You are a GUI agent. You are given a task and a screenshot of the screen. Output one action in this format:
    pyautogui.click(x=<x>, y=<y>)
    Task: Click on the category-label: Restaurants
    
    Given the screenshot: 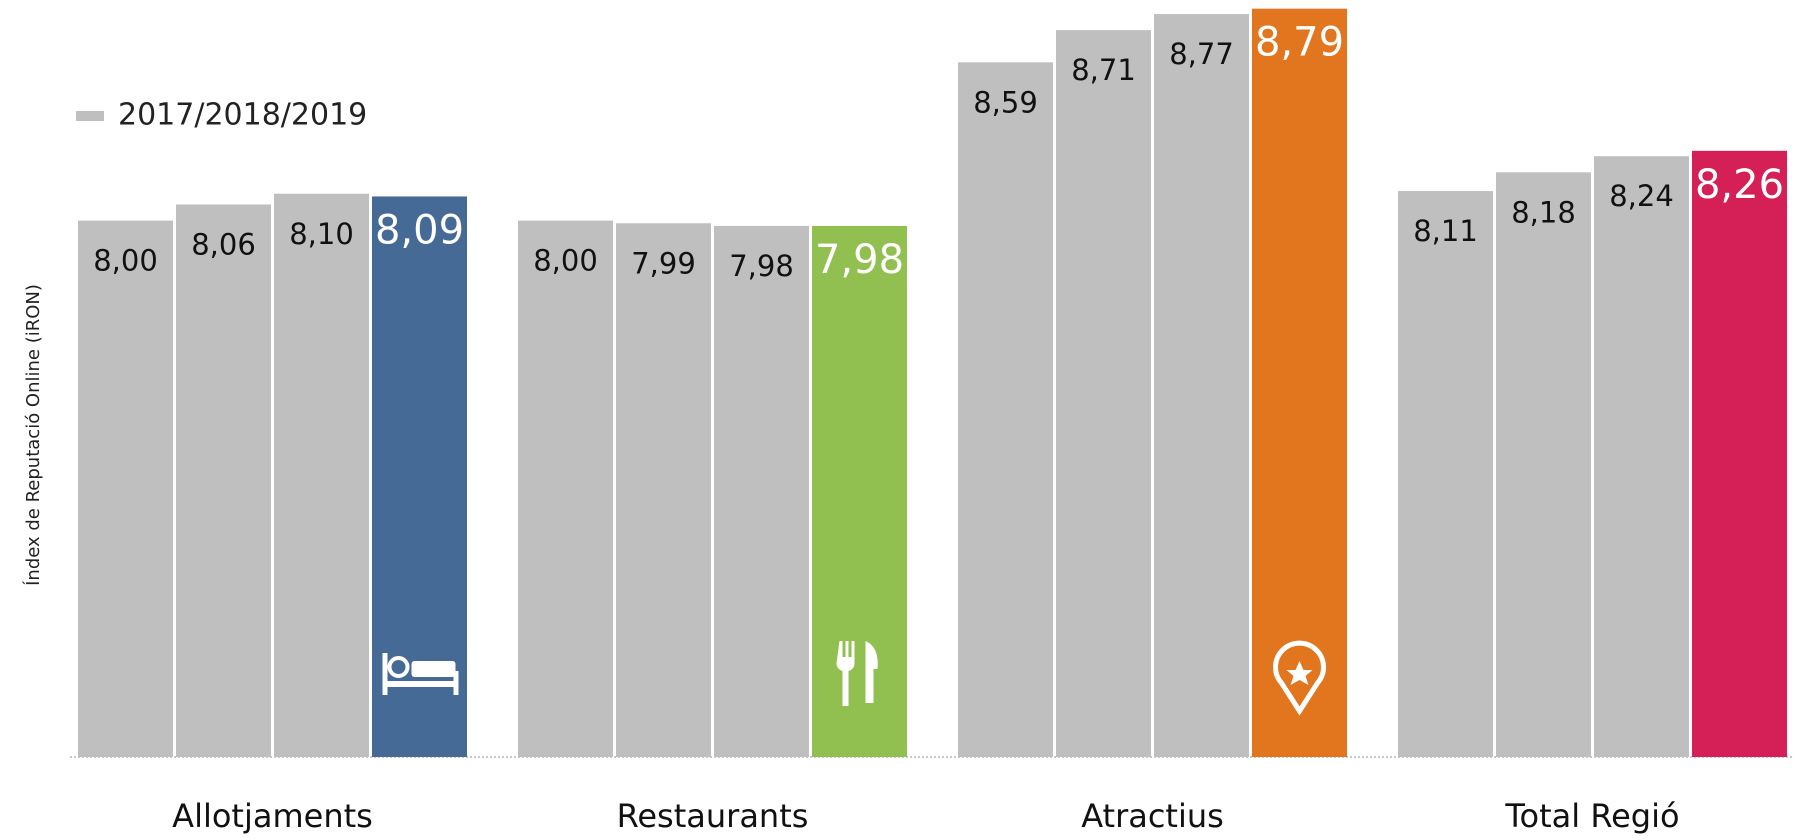 What is the action you would take?
    pyautogui.click(x=713, y=816)
    